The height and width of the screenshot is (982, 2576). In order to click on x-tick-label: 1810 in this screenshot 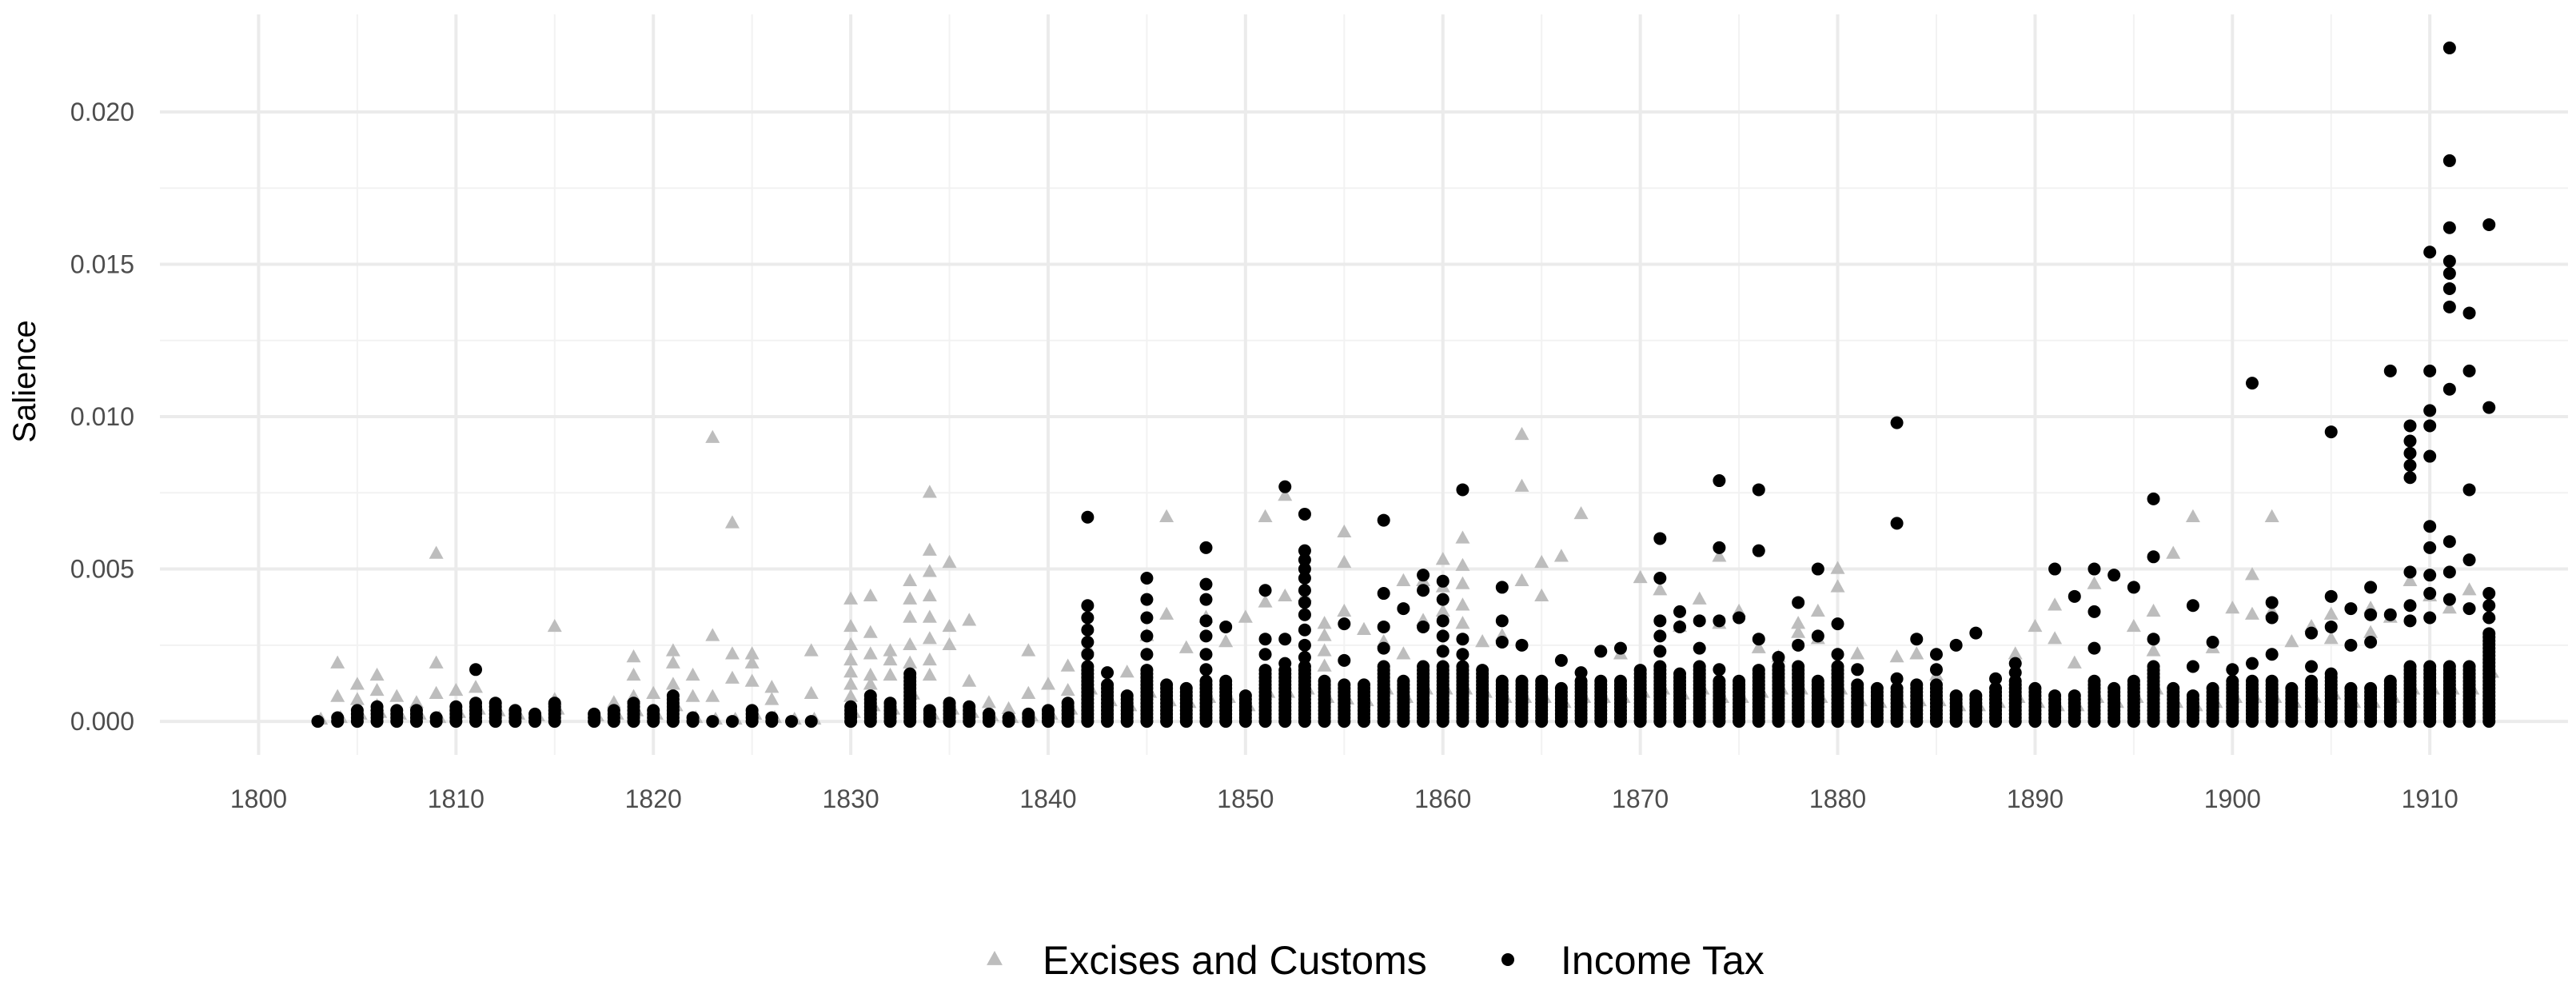, I will do `click(456, 798)`.